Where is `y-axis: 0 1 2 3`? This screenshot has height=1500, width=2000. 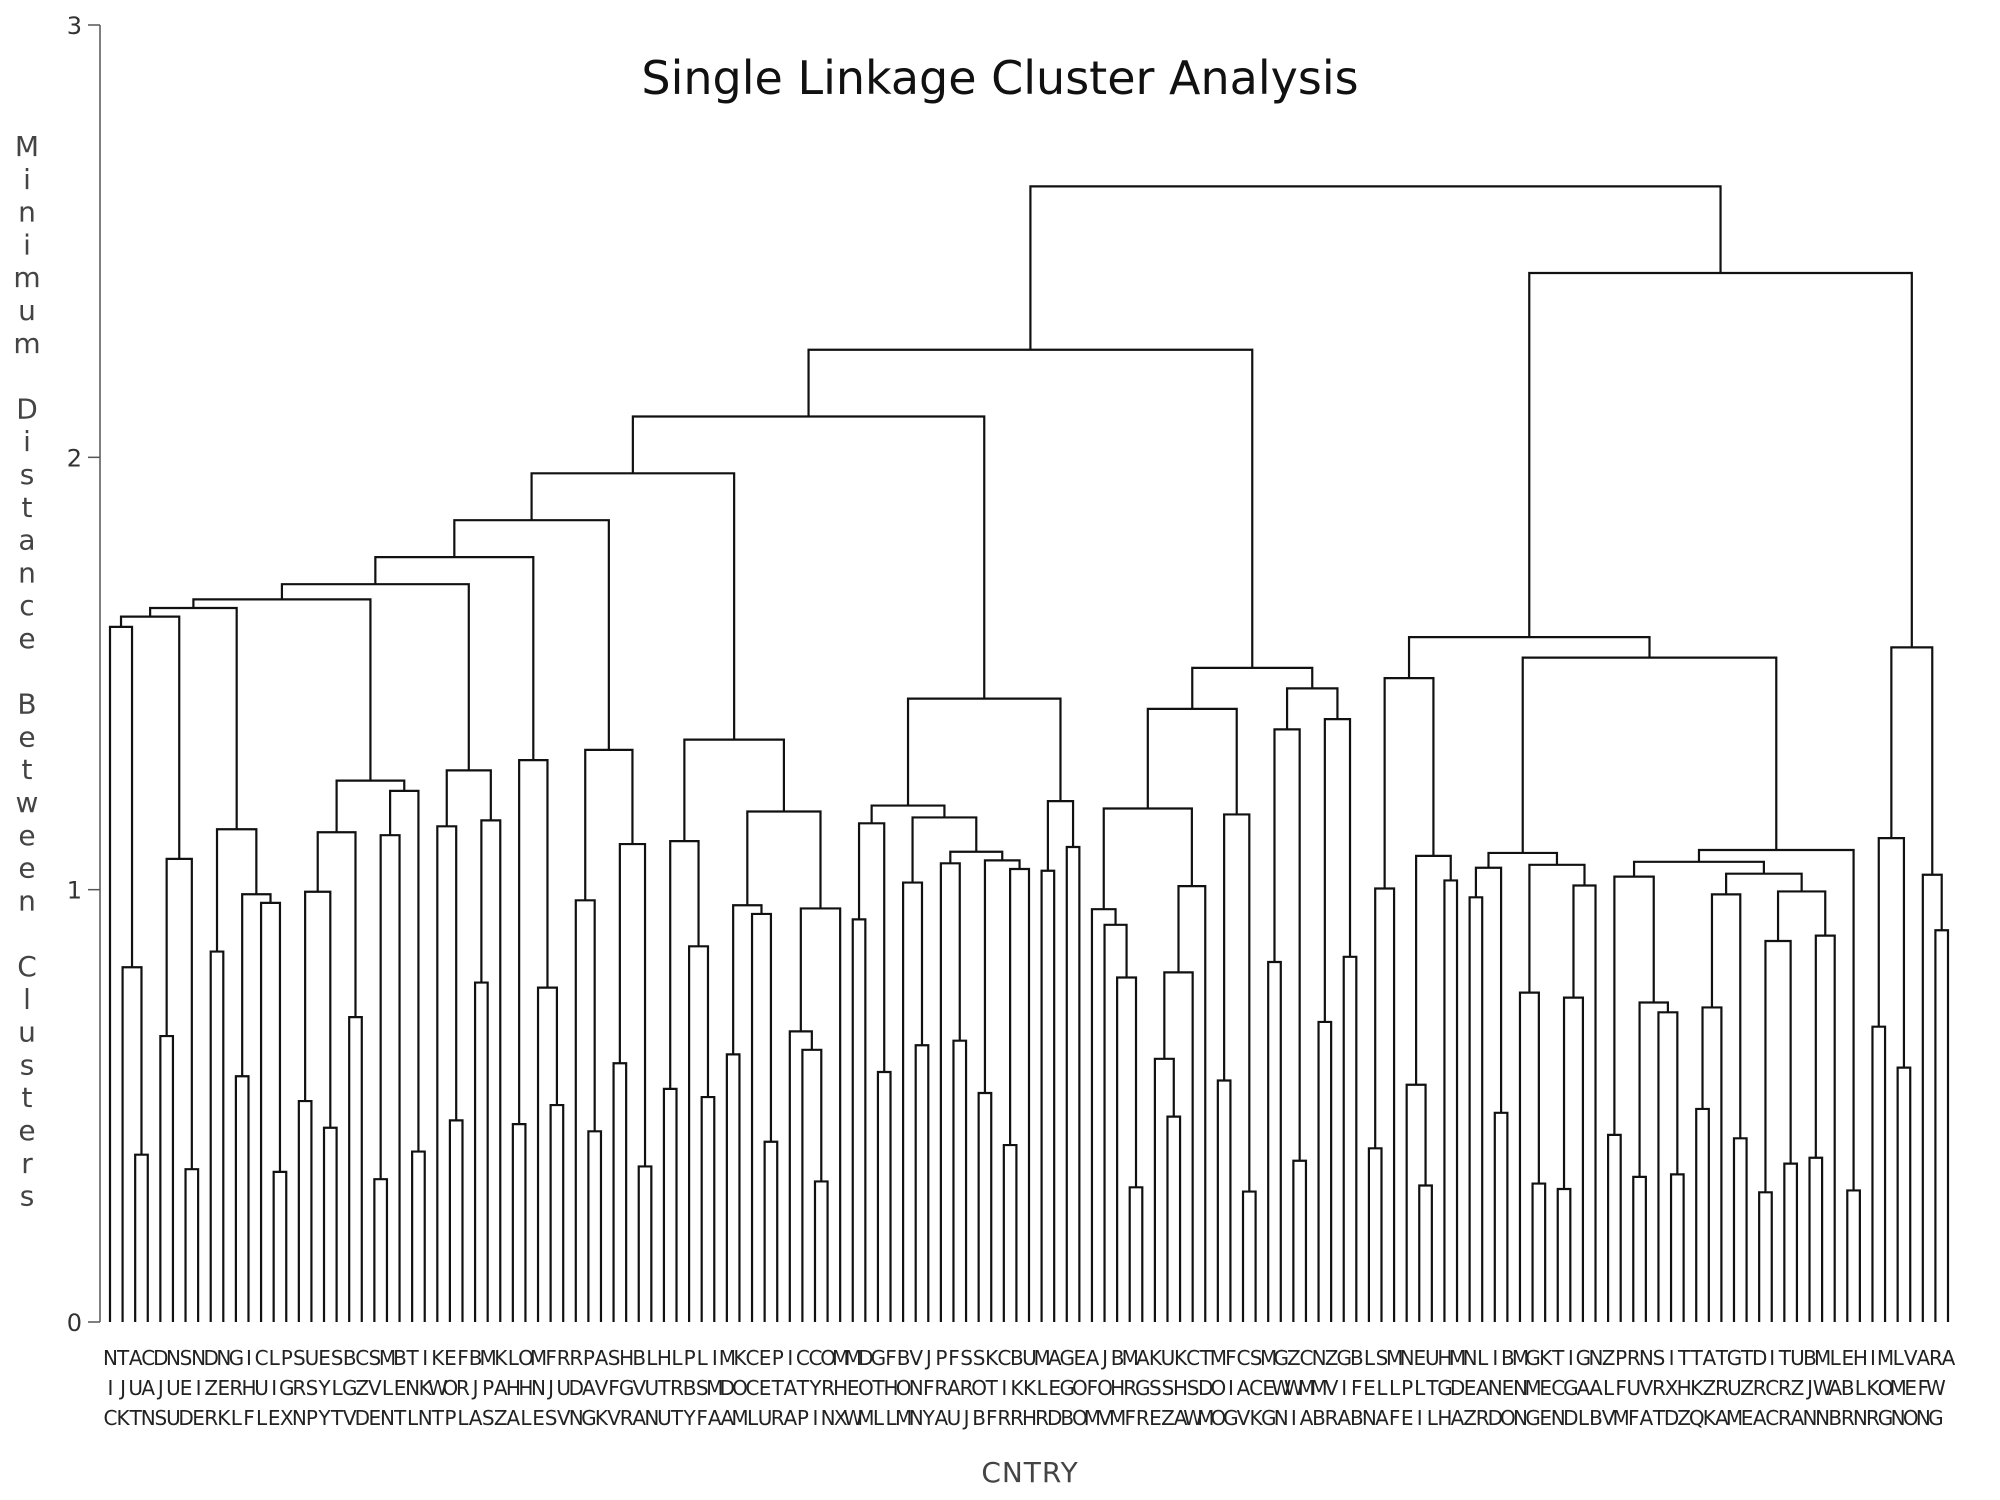
y-axis: 0 1 2 3 is located at coordinates (84, 674).